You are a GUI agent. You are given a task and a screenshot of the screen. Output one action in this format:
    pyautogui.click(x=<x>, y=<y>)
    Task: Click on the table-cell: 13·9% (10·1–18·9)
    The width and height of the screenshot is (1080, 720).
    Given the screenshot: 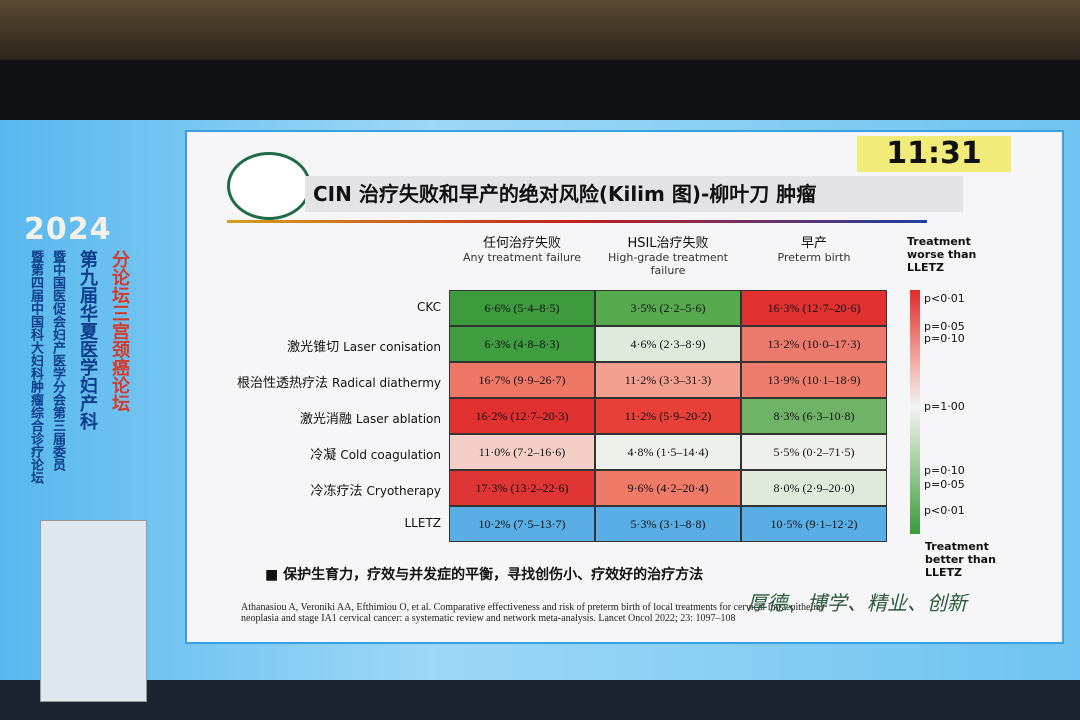 What is the action you would take?
    pyautogui.click(x=814, y=380)
    